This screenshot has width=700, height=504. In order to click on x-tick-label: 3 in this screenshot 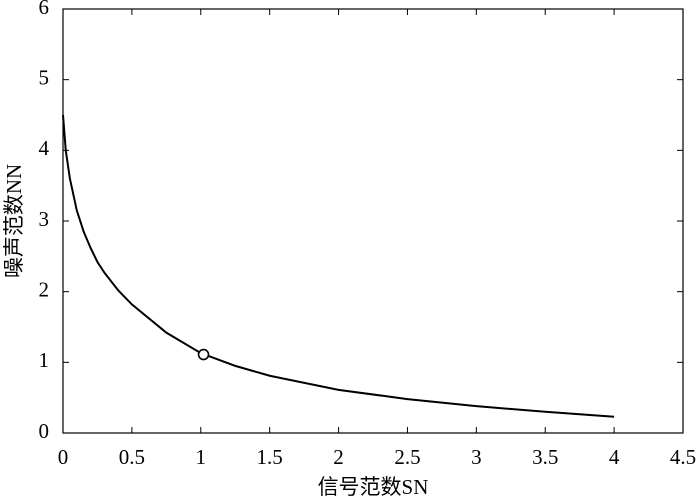, I will do `click(476, 457)`.